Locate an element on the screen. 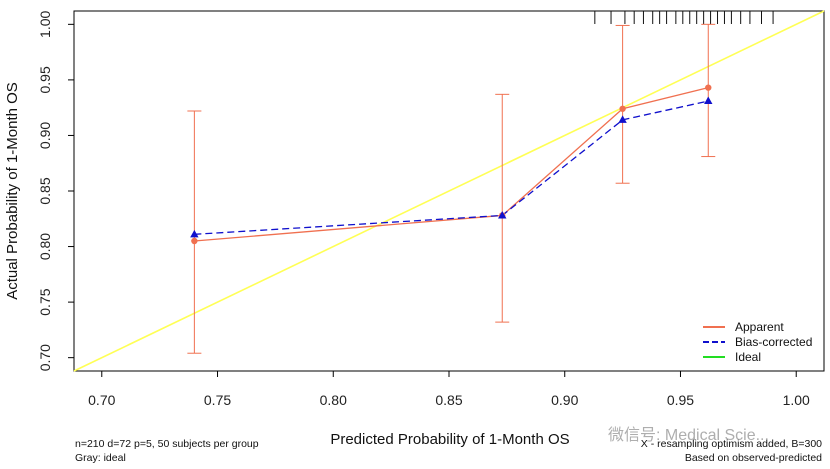 The width and height of the screenshot is (830, 469). y-tick-label: 0.85 is located at coordinates (45, 190).